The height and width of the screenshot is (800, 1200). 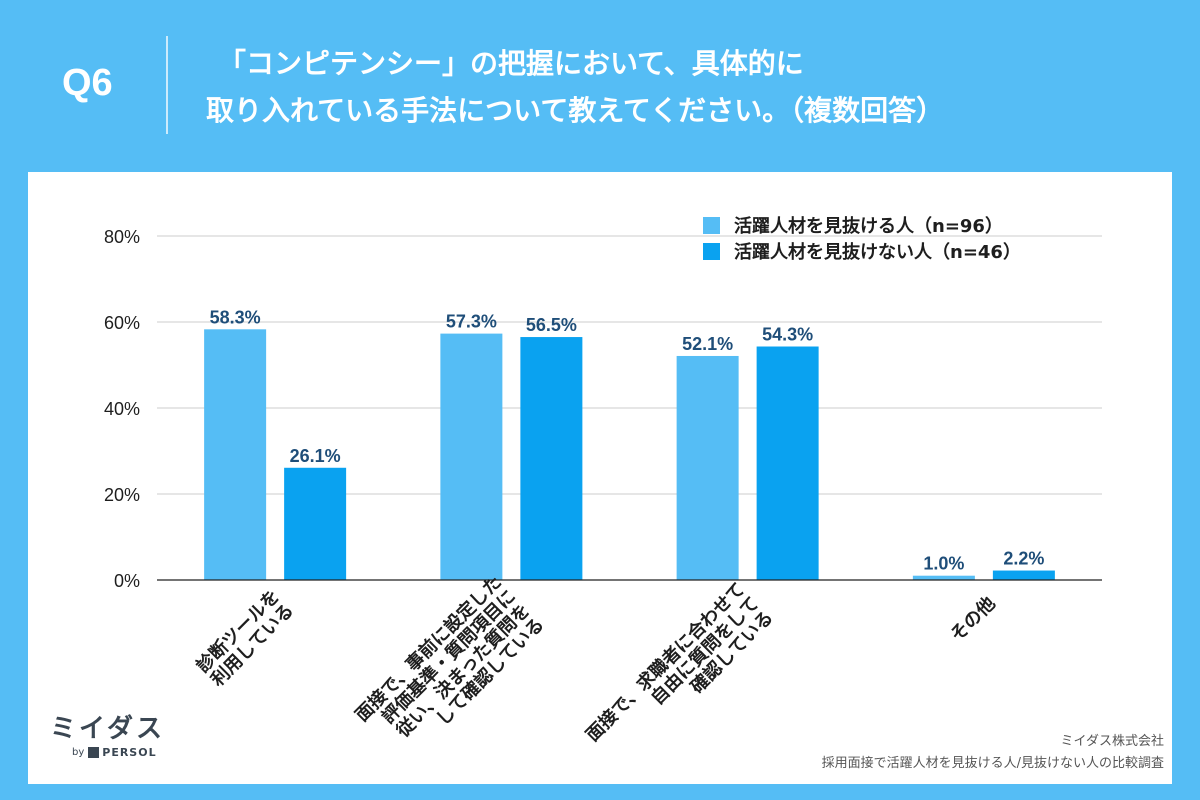 I want to click on x-tick-label-line: その他, so click(x=973, y=619).